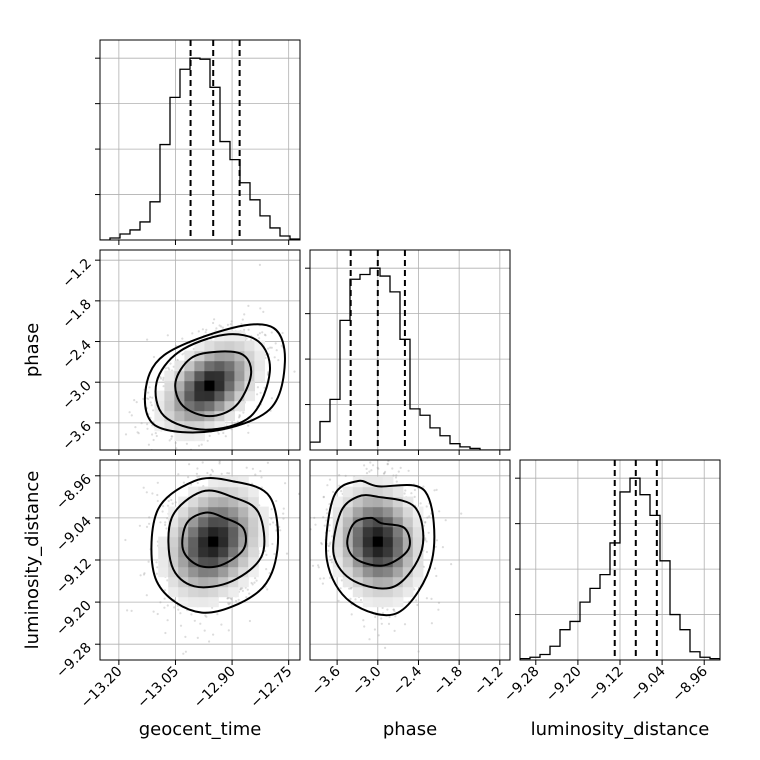 This screenshot has width=760, height=760. Describe the element at coordinates (620, 568) in the screenshot. I see `histogram-luminosity_distance` at that location.